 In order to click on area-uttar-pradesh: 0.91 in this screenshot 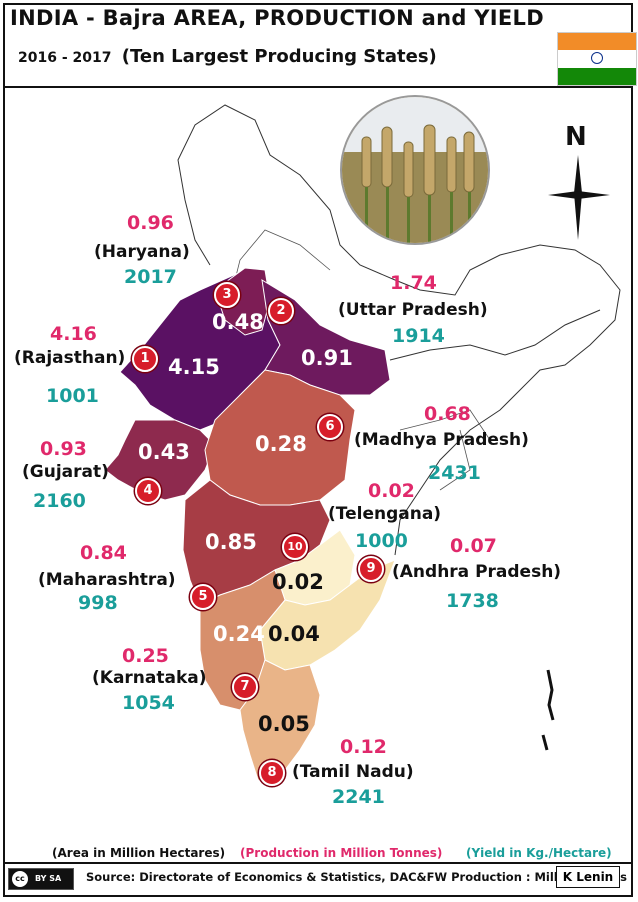, I will do `click(327, 358)`.